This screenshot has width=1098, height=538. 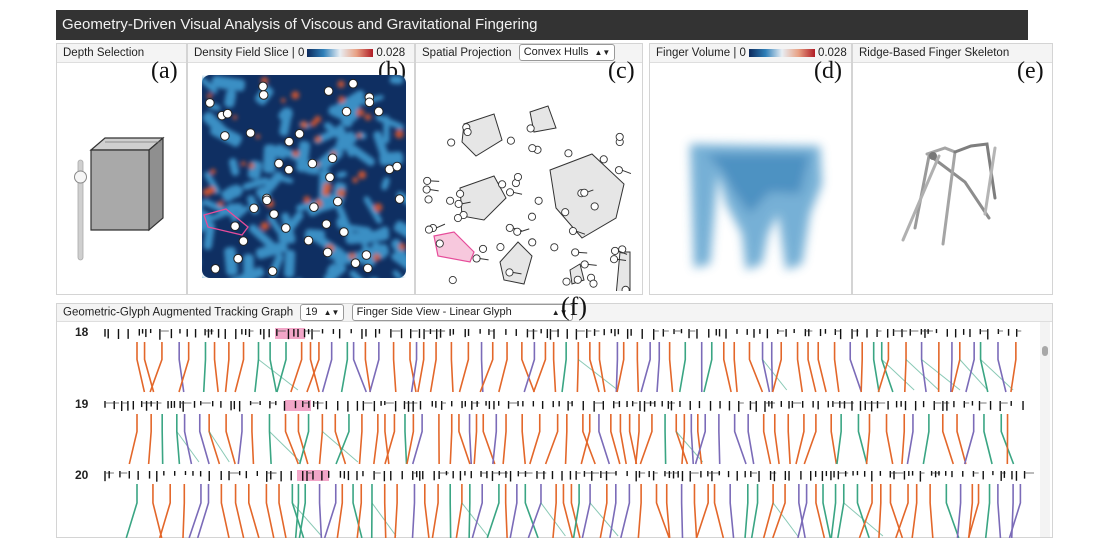 What do you see at coordinates (121, 53) in the screenshot?
I see `depth-selection-title: Depth Selection` at bounding box center [121, 53].